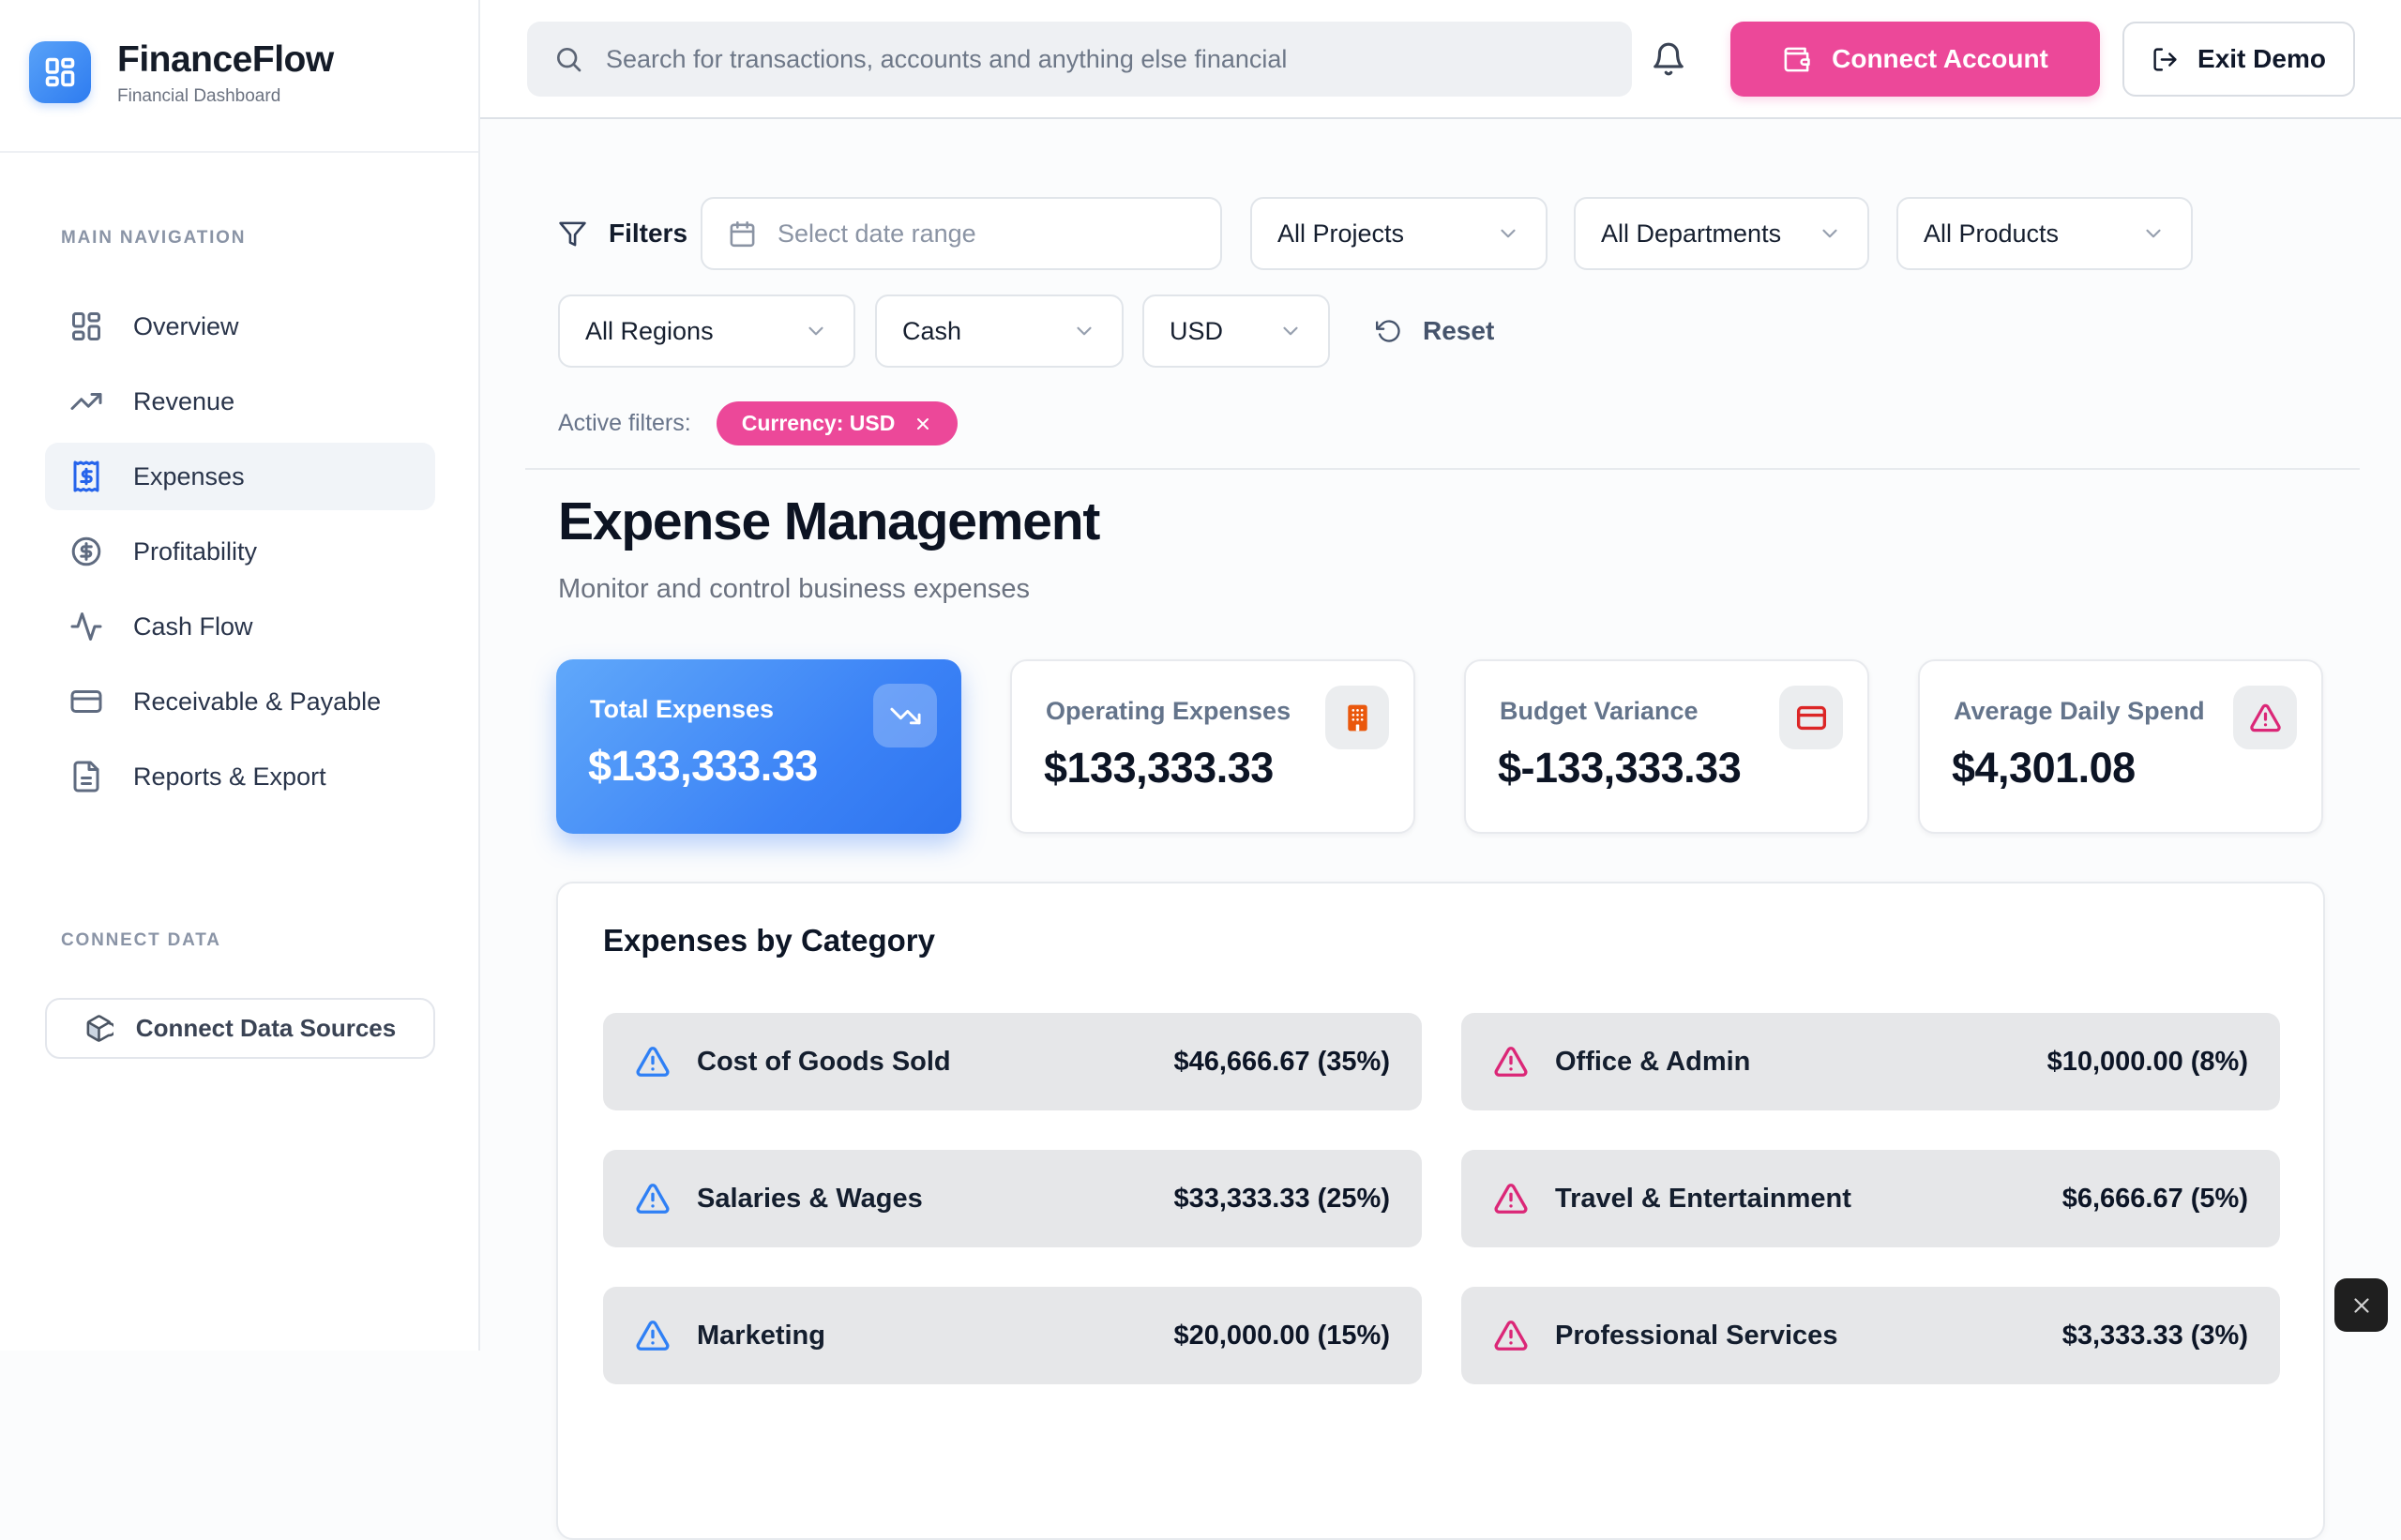 The image size is (2401, 1540). What do you see at coordinates (761, 1335) in the screenshot?
I see `category-label: Marketing` at bounding box center [761, 1335].